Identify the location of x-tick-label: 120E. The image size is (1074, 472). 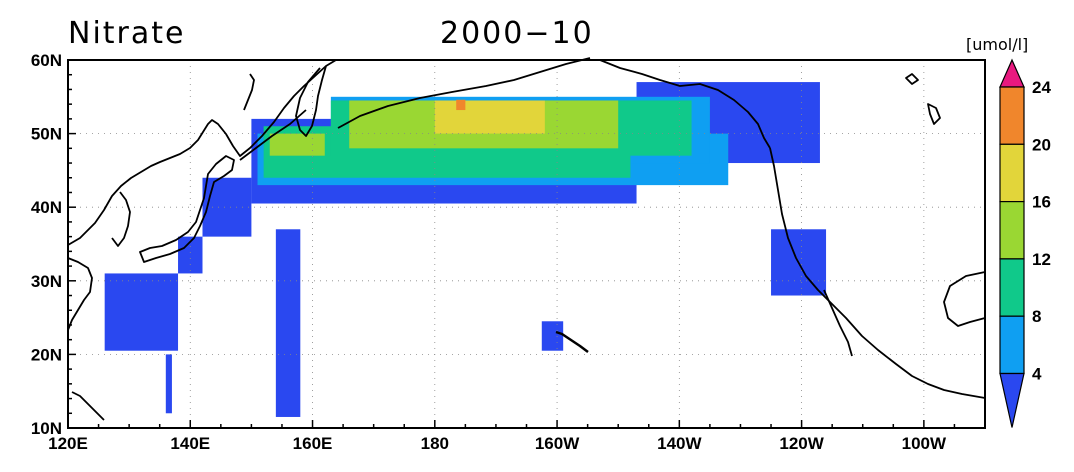
(68, 443).